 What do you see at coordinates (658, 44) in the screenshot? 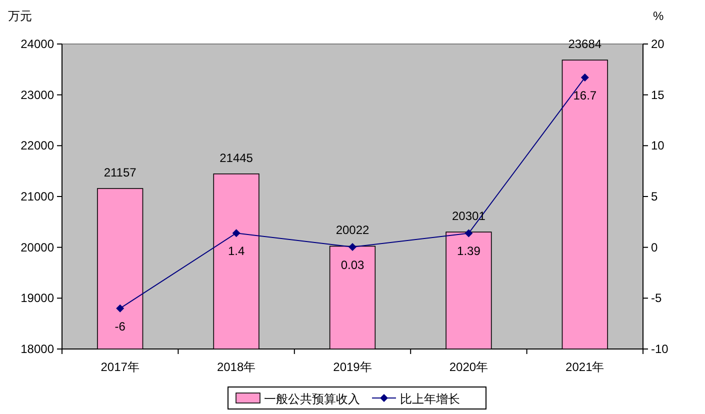
I see `y2-tick-label: 20` at bounding box center [658, 44].